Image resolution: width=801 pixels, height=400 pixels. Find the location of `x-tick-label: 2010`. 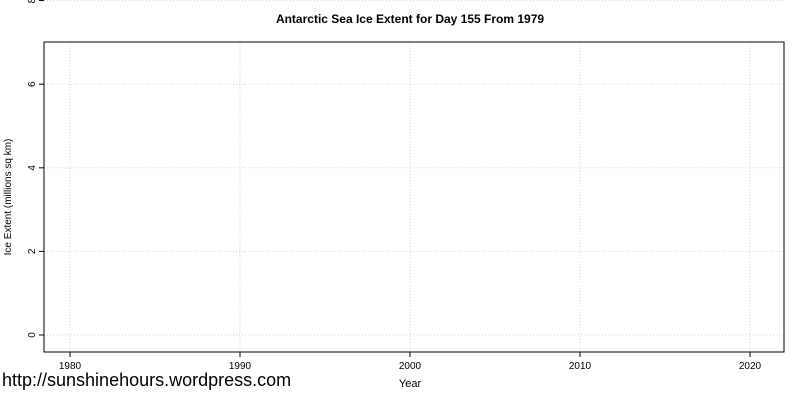

x-tick-label: 2010 is located at coordinates (580, 366).